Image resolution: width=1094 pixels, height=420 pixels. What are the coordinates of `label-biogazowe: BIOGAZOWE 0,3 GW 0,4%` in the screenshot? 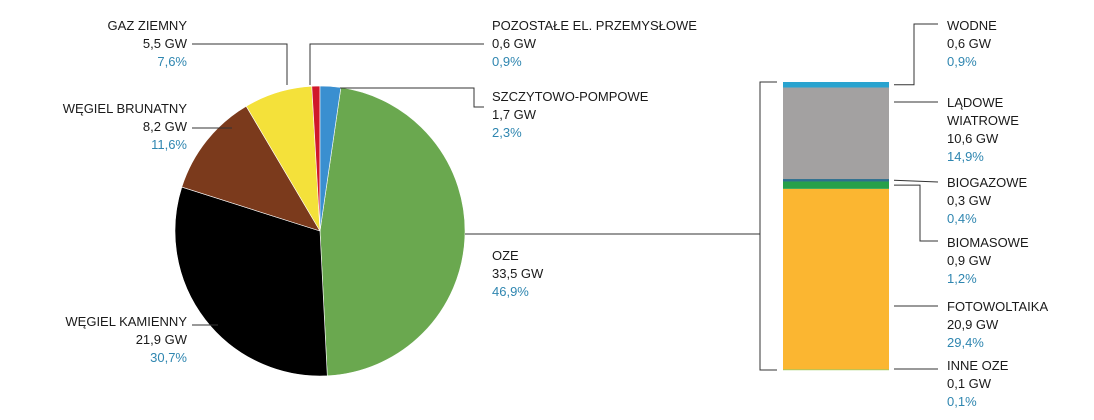 It's located at (987, 200).